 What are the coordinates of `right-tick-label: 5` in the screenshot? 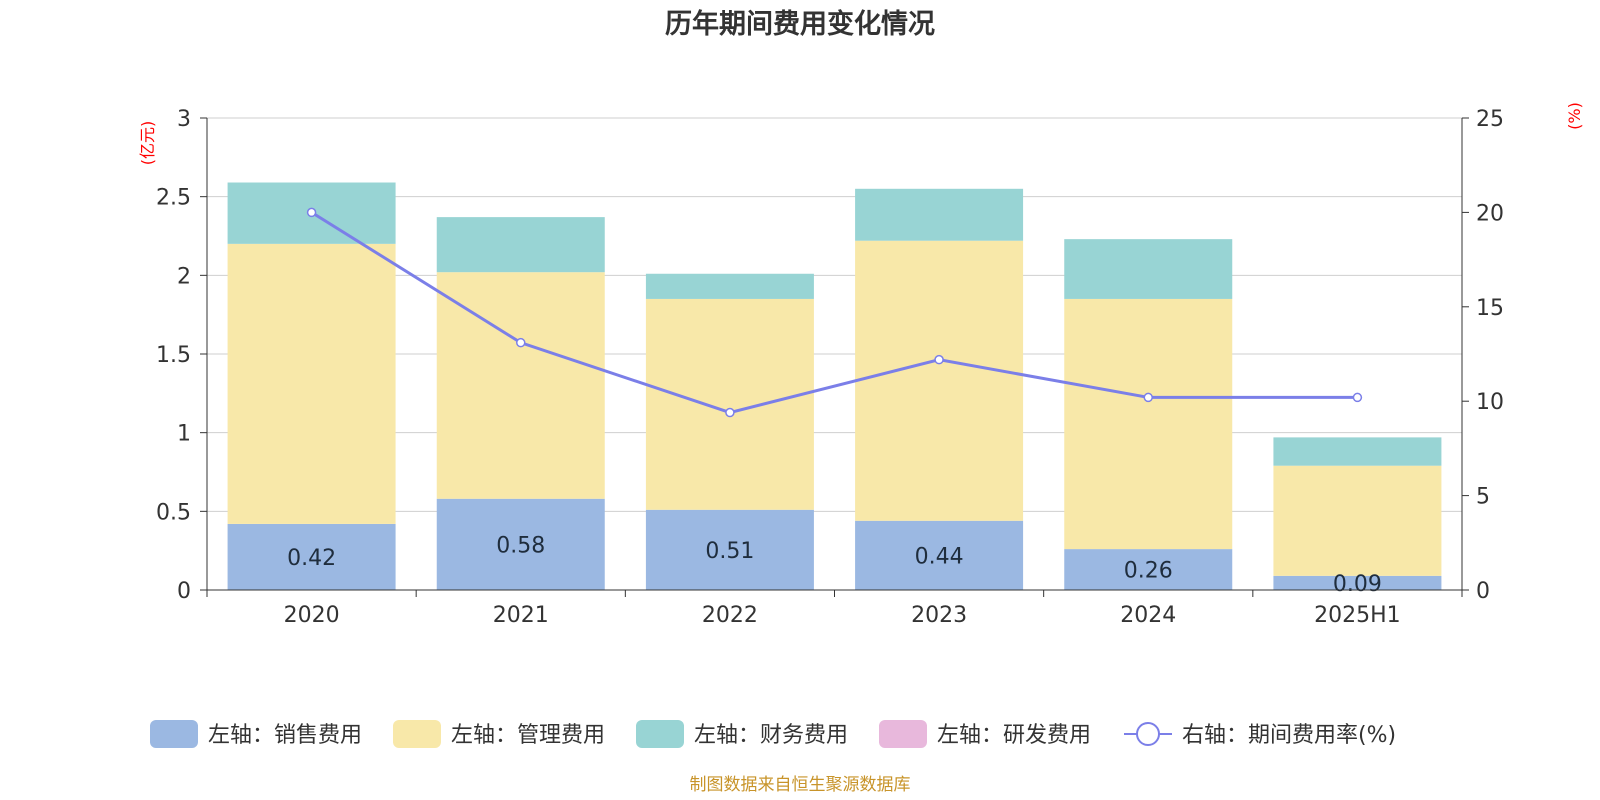 It's located at (1483, 497).